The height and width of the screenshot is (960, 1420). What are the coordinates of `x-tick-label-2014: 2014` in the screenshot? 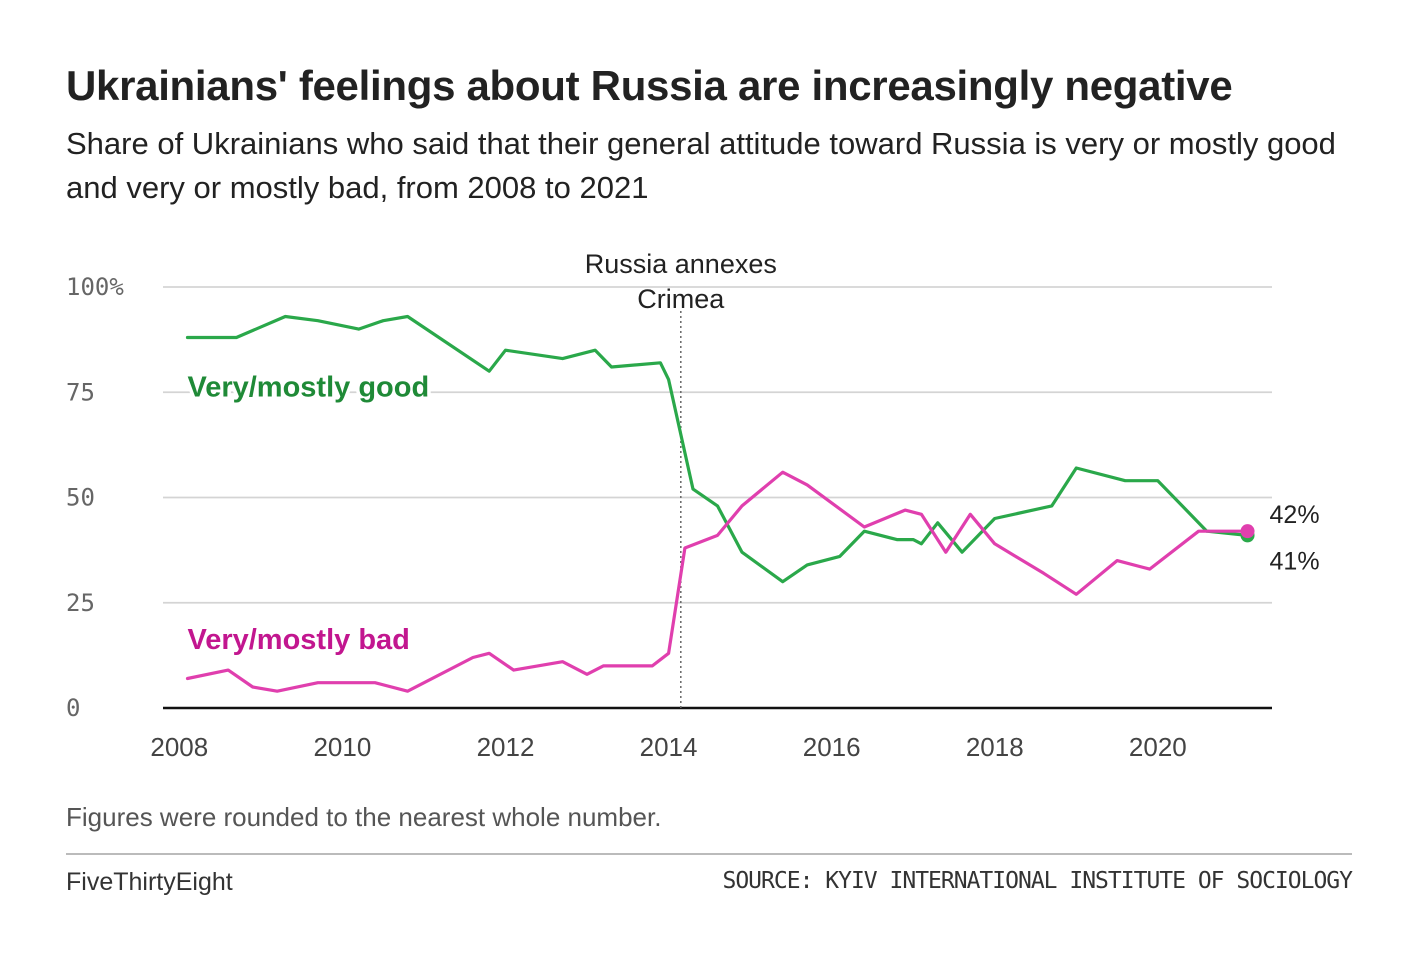 It's located at (669, 747).